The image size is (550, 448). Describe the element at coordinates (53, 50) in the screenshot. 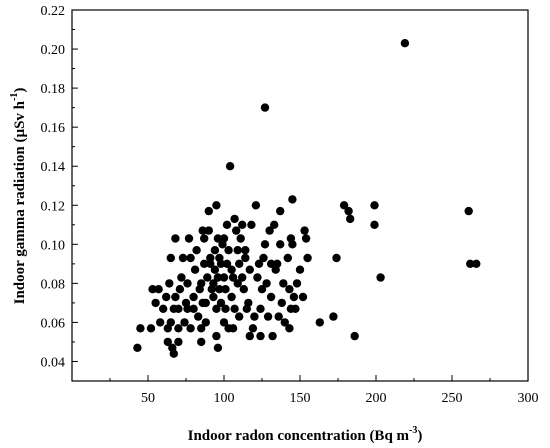

I see `y-tick-label: 0.20` at that location.